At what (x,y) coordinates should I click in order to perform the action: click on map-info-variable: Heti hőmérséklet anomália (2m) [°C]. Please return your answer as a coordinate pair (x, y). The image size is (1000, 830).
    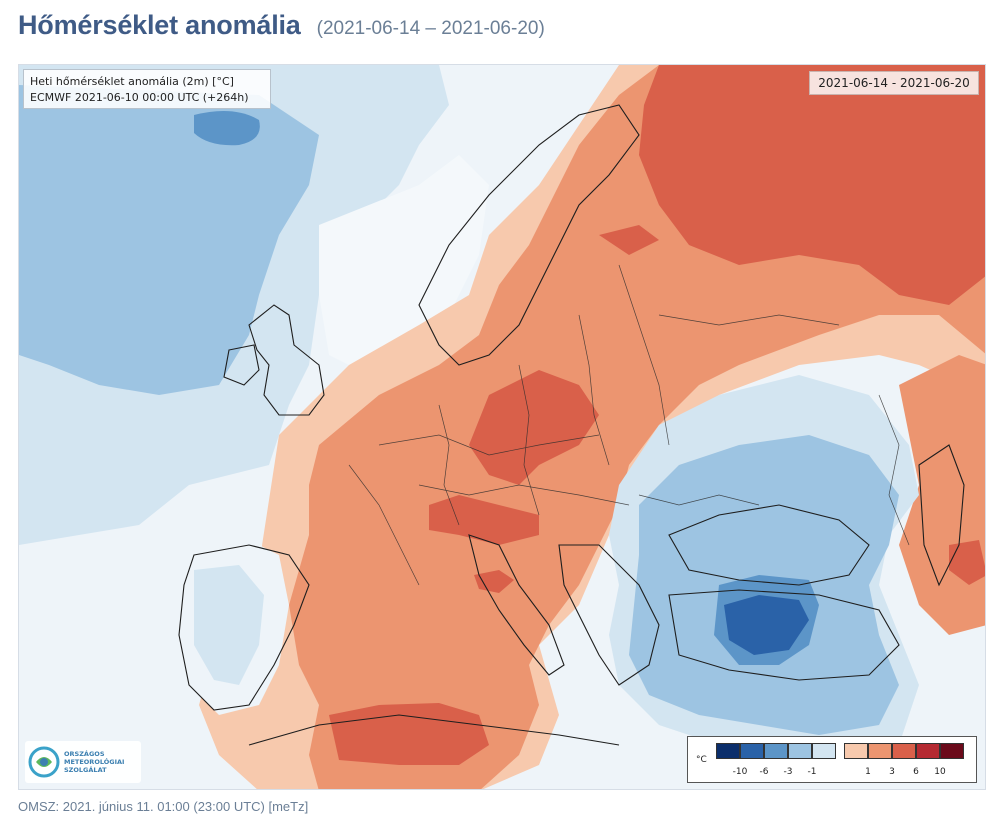
    Looking at the image, I should click on (132, 81).